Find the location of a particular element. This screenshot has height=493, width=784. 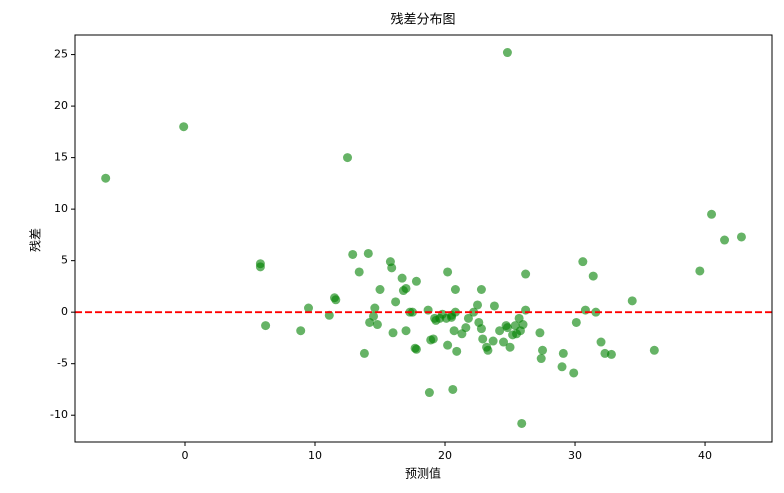

y-tick-label: -5 is located at coordinates (62, 363).